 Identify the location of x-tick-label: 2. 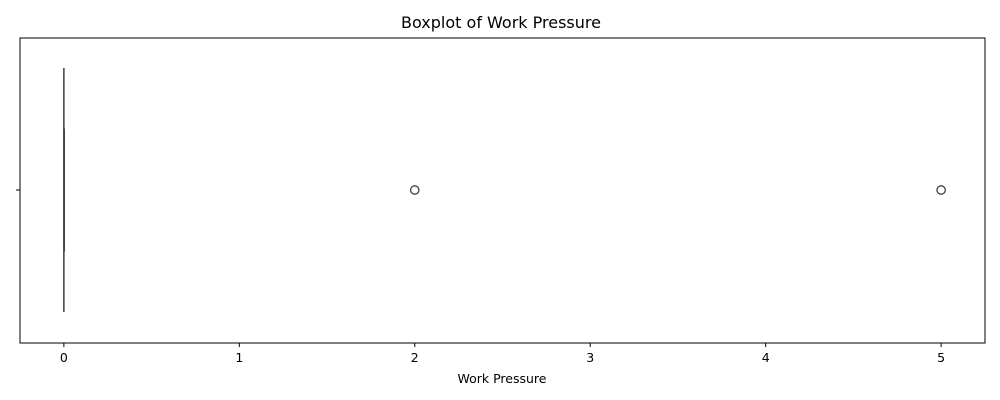
(415, 357).